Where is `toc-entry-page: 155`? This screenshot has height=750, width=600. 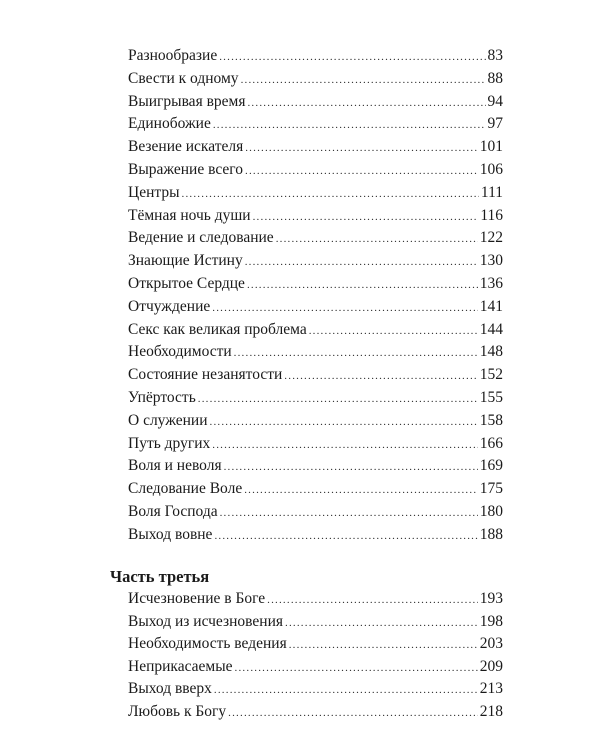
toc-entry-page: 155 is located at coordinates (491, 397).